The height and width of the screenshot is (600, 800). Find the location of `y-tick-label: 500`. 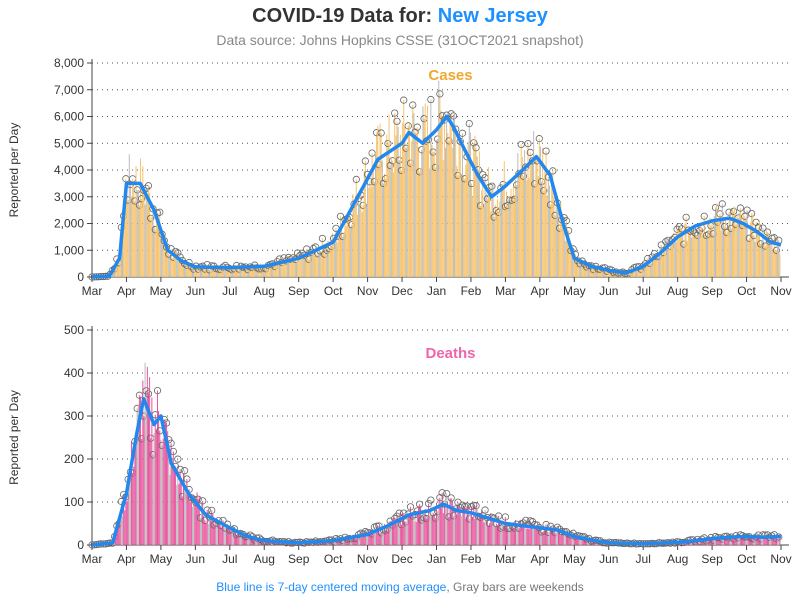

y-tick-label: 500 is located at coordinates (74, 330).